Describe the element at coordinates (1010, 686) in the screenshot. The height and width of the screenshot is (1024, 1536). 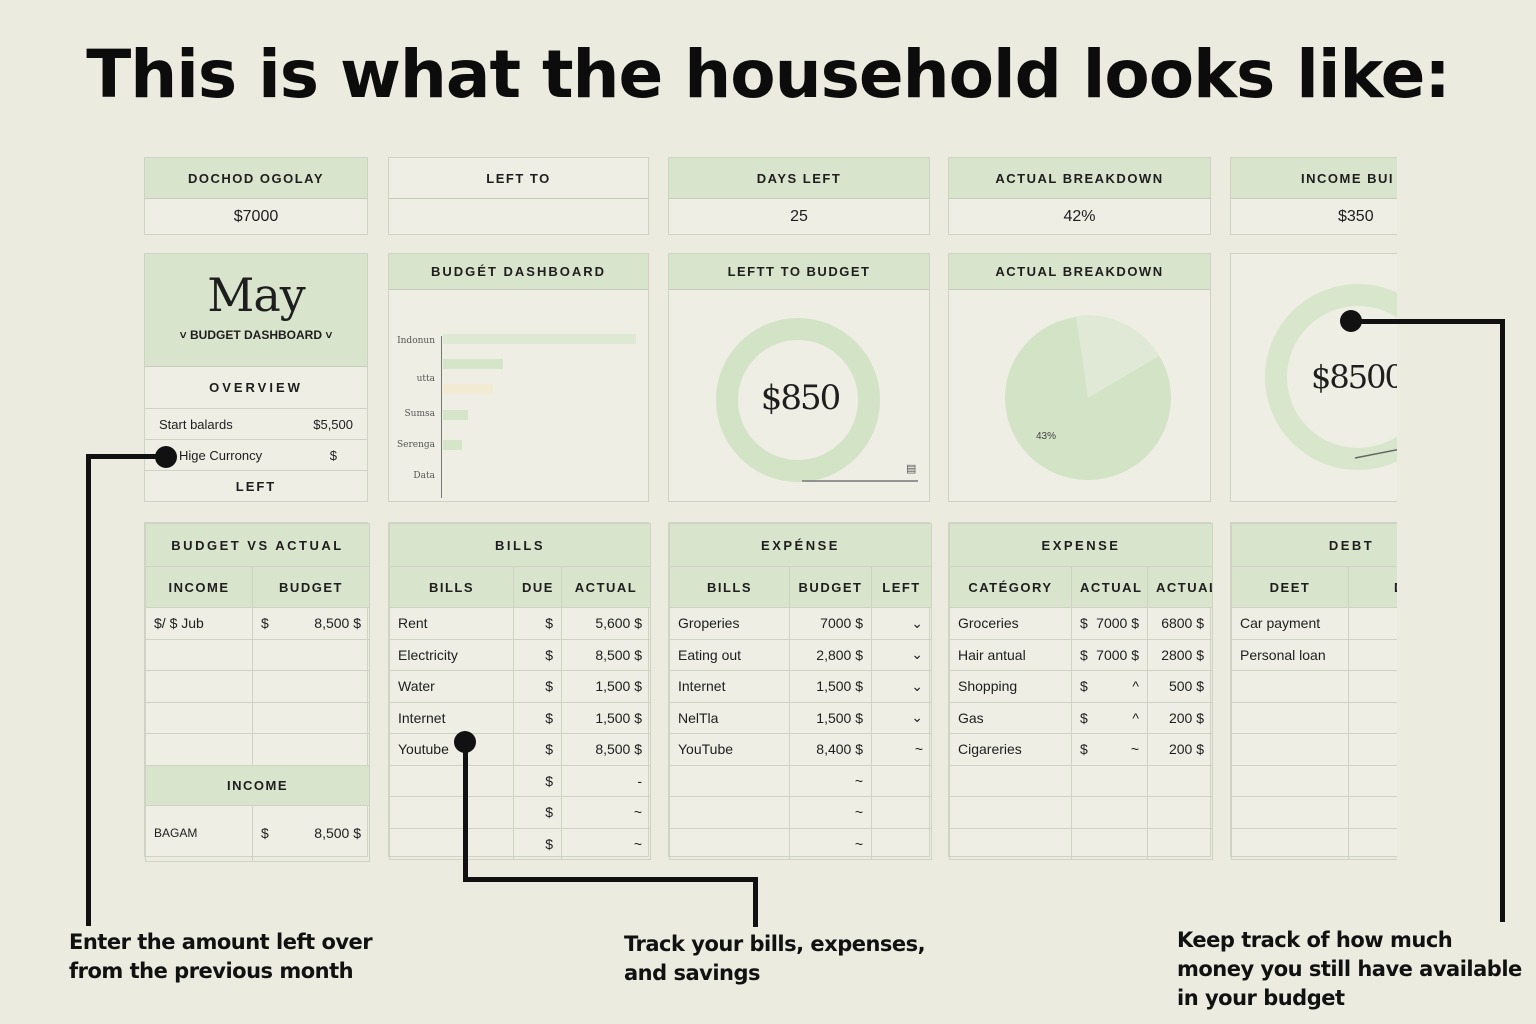
I see `table-cell: Shopping` at that location.